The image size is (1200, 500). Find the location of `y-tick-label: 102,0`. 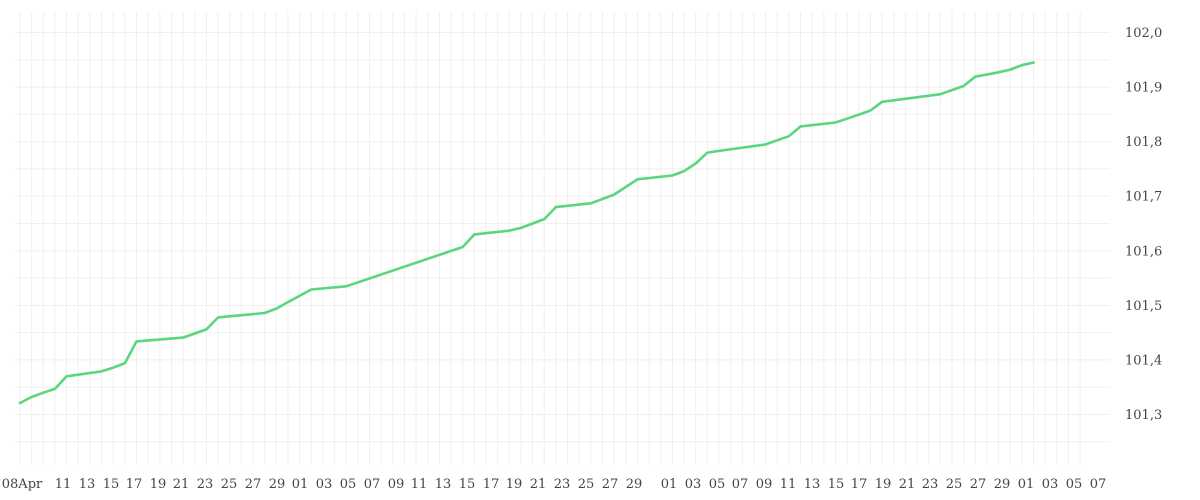

y-tick-label: 102,0 is located at coordinates (1143, 33).